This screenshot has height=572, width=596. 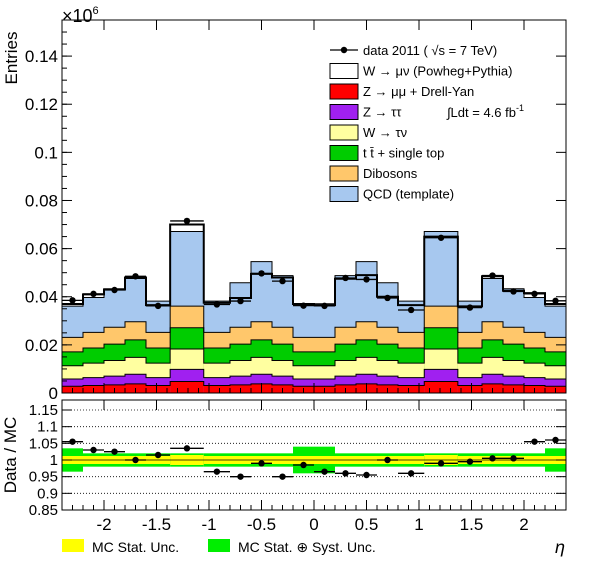 I want to click on ratio-x-tick-label: -1.5, so click(x=156, y=524).